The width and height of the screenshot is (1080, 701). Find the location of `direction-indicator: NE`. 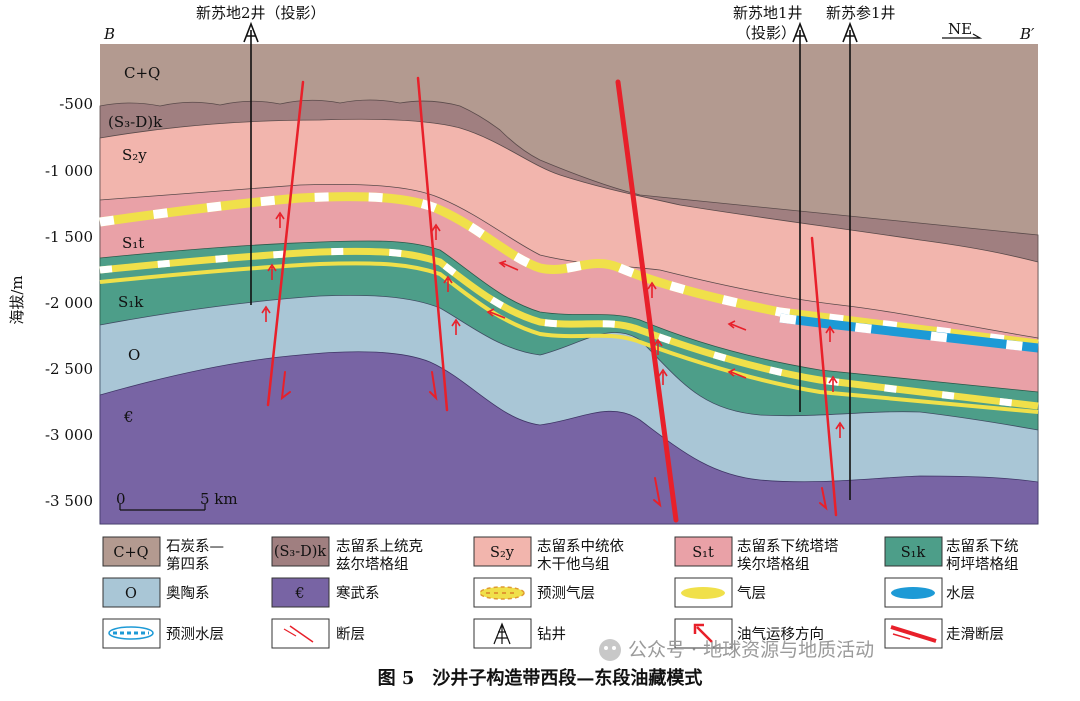

direction-indicator: NE is located at coordinates (962, 29).